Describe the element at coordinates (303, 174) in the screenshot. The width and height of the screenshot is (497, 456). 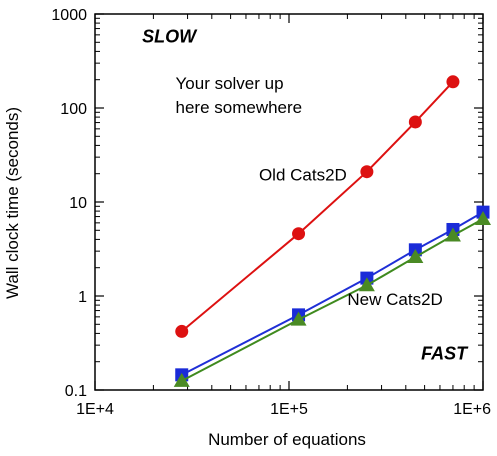
I see `annotation: Old Cats2D` at that location.